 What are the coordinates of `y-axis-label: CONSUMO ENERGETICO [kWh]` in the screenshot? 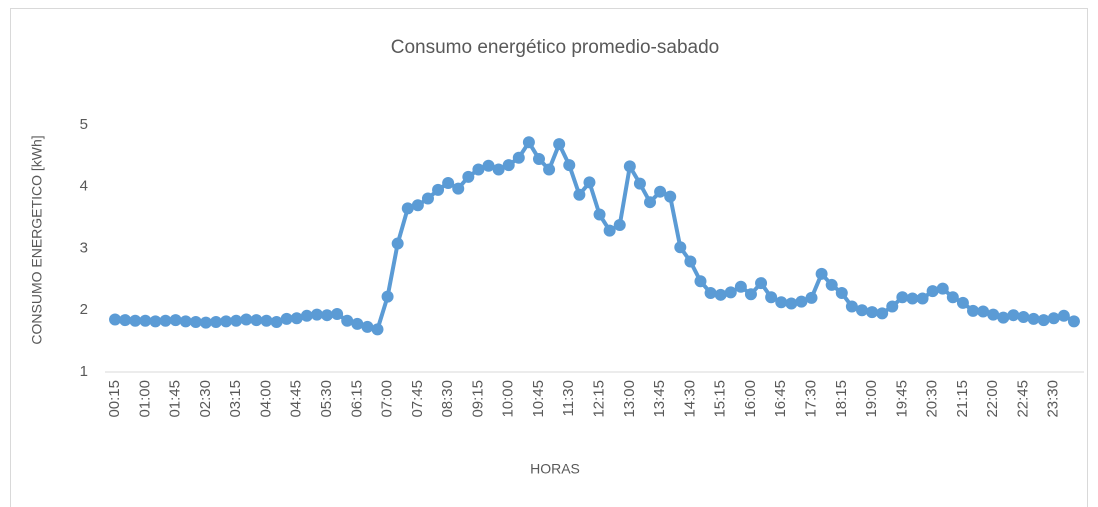 It's located at (37, 239).